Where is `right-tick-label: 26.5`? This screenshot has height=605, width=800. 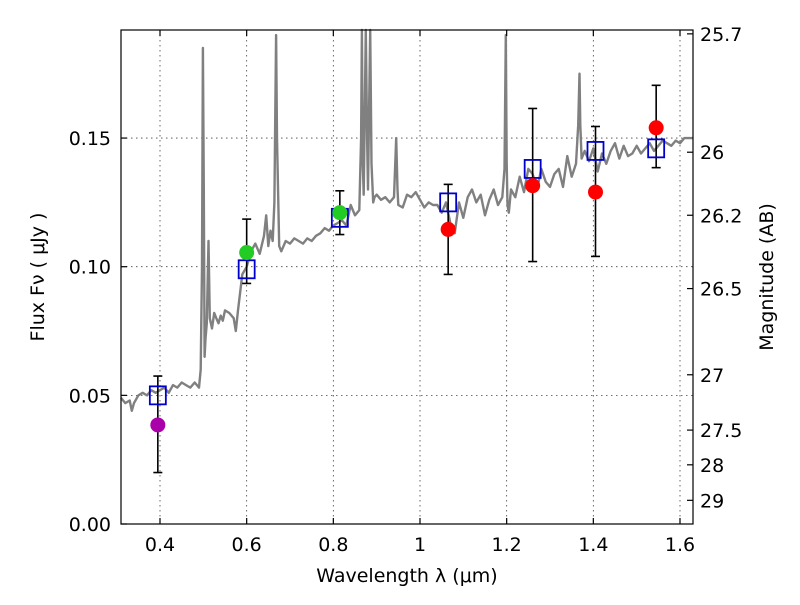 right-tick-label: 26.5 is located at coordinates (721, 290).